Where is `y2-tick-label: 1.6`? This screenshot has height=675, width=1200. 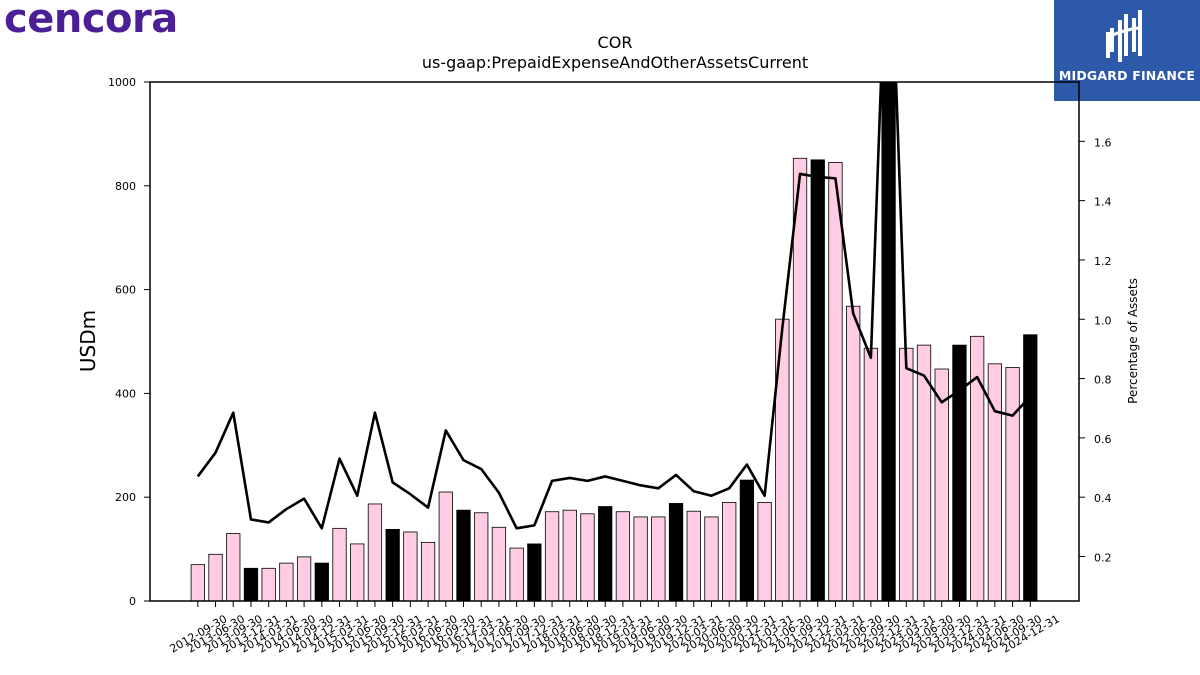 y2-tick-label: 1.6 is located at coordinates (1103, 142).